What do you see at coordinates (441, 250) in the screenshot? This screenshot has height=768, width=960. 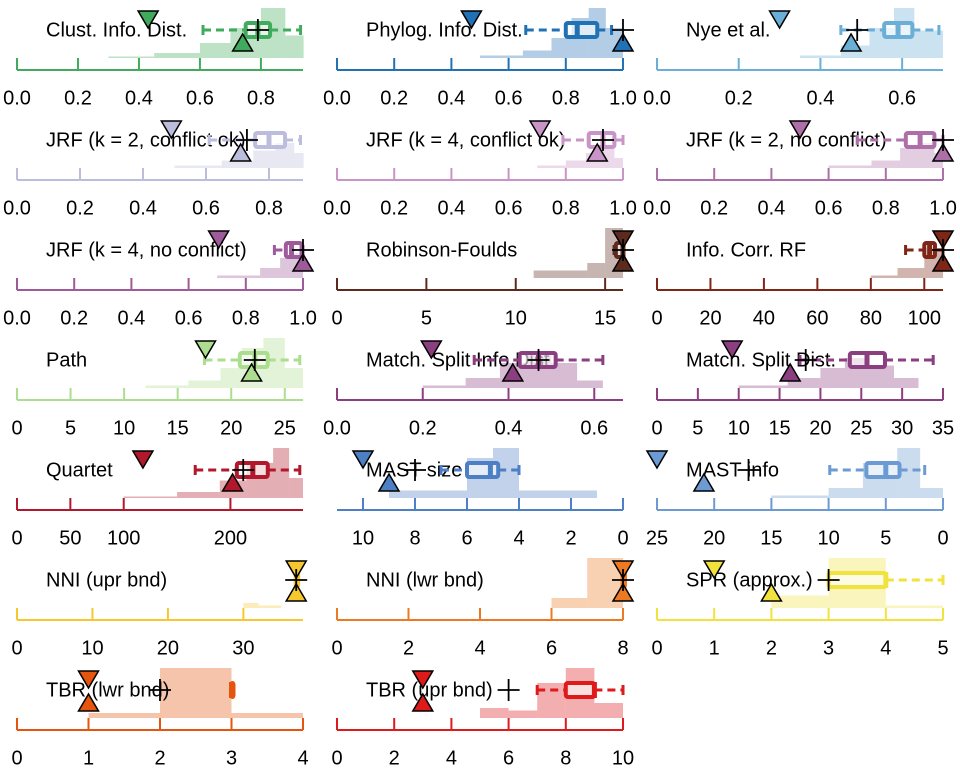 I see `panel-title: Robinson-Foulds` at bounding box center [441, 250].